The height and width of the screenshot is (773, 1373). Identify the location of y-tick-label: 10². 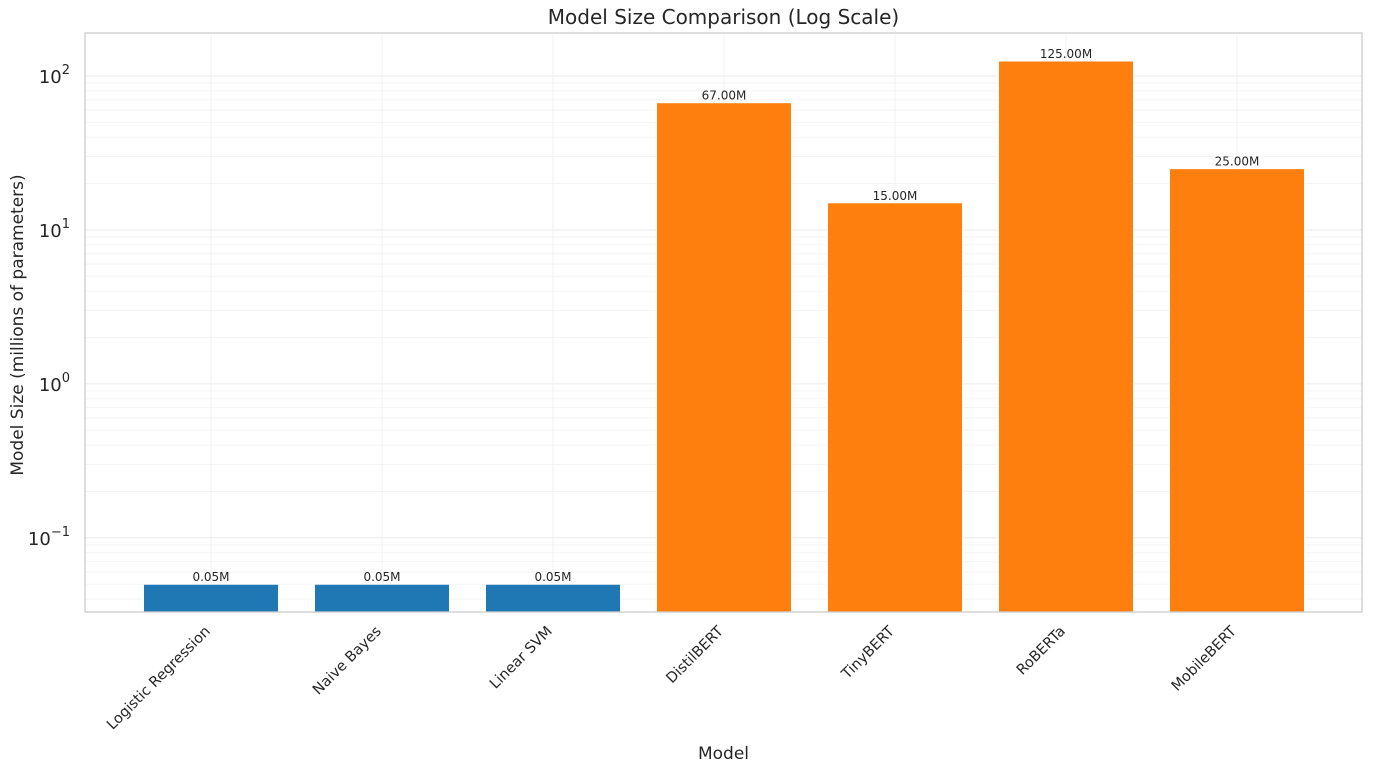
(54, 75).